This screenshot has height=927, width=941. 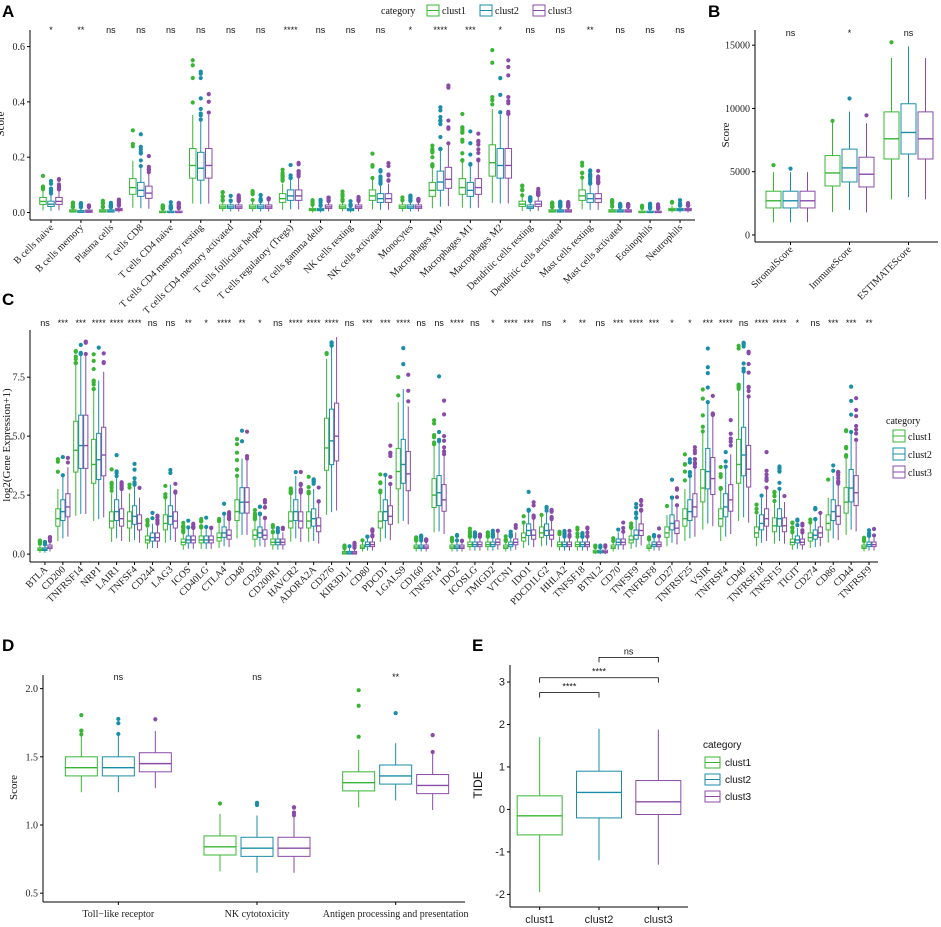 I want to click on panel-label-a: A, so click(x=8, y=11).